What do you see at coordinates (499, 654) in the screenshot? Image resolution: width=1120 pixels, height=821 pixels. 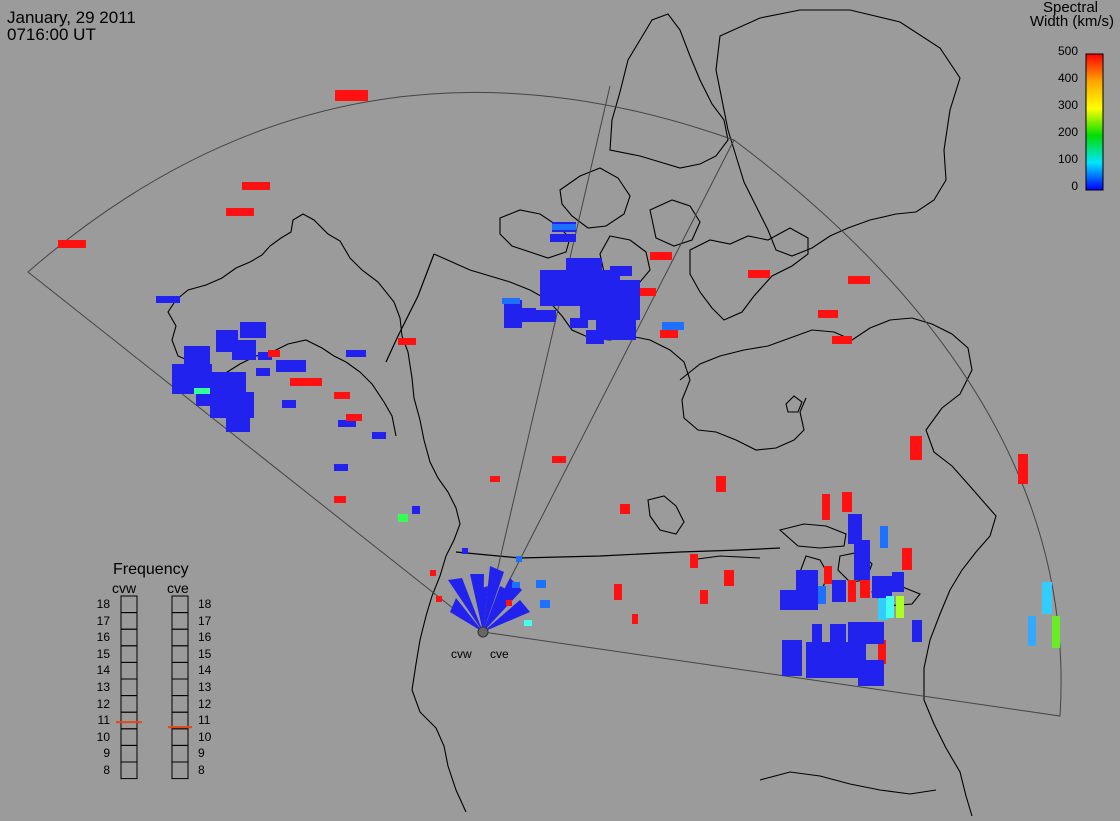 I see `radar-label-cve: cve` at bounding box center [499, 654].